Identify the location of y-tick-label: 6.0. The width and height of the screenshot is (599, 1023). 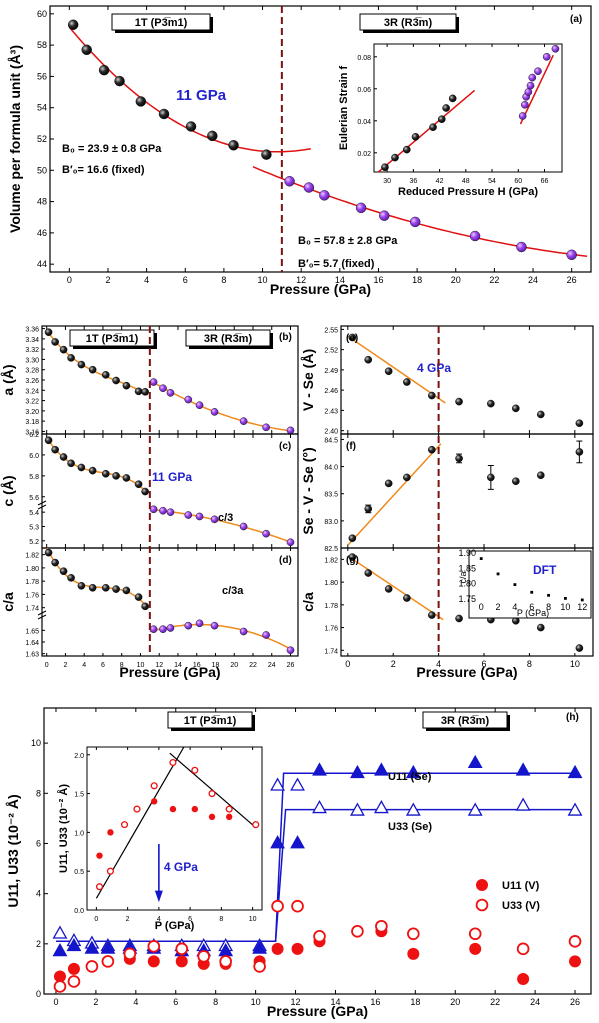
(34, 456).